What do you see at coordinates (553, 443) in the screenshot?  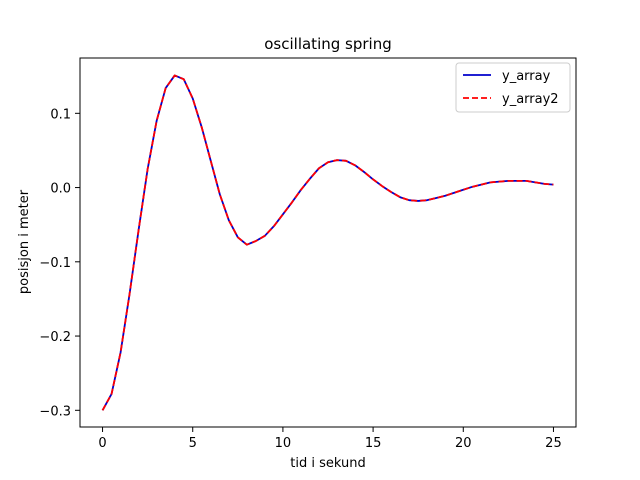 I see `x-tick-label: 25` at bounding box center [553, 443].